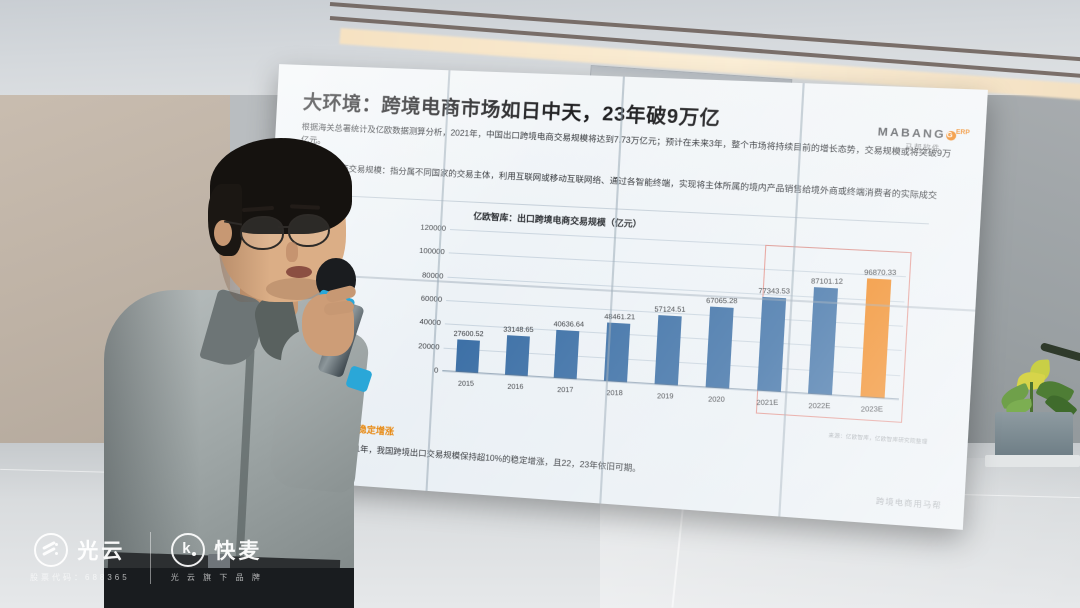 The image size is (1080, 608). What do you see at coordinates (518, 330) in the screenshot?
I see `bar-value-label: 33148.65` at bounding box center [518, 330].